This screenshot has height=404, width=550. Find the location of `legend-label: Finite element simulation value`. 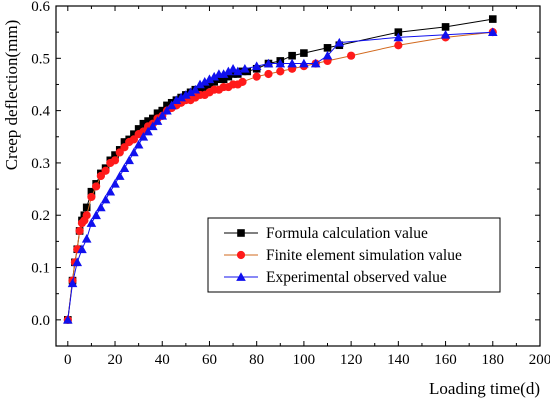

legend-label: Finite element simulation value is located at coordinates (364, 255).